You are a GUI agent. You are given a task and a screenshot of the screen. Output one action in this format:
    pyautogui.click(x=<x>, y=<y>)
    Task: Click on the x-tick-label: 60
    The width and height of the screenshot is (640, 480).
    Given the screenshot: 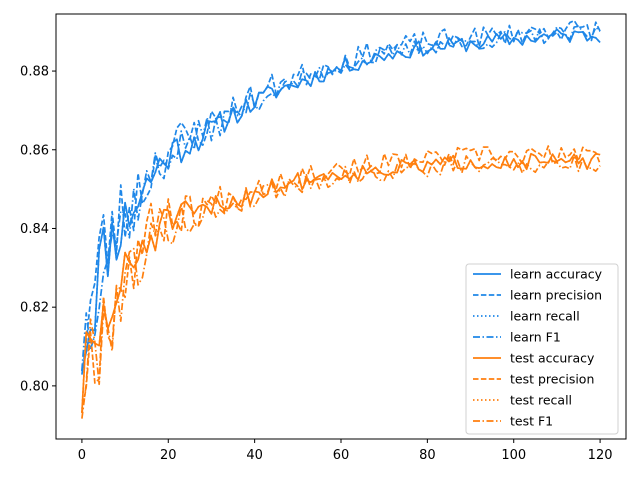 What is the action you would take?
    pyautogui.click(x=341, y=455)
    